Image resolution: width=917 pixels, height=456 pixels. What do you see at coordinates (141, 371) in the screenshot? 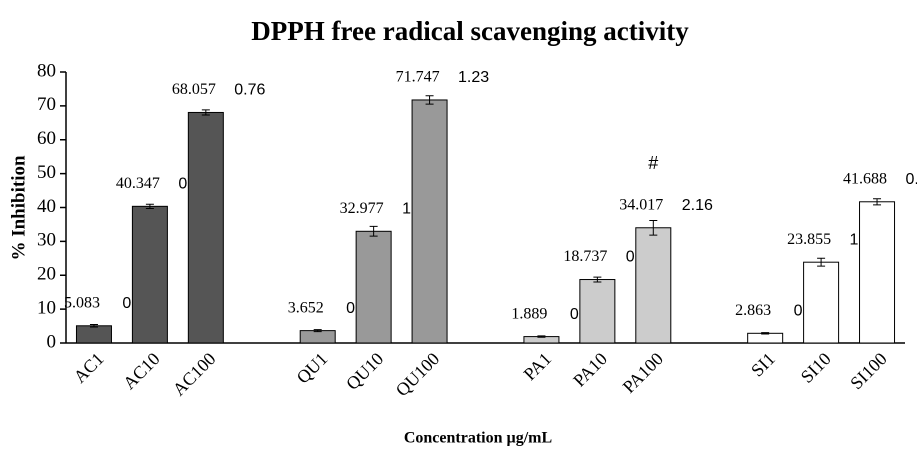
I see `x-tick-label: AC10` at bounding box center [141, 371].